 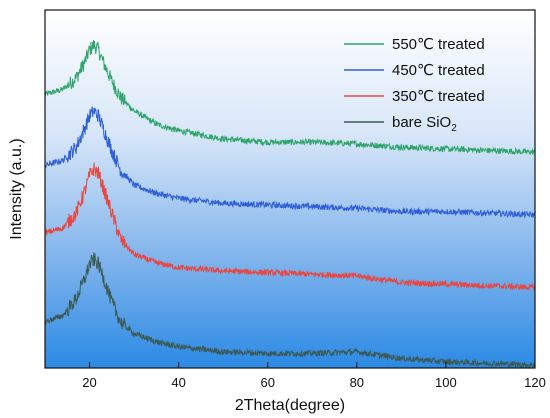 I want to click on y-axis-title: Intensity (a.u.), so click(x=16, y=188).